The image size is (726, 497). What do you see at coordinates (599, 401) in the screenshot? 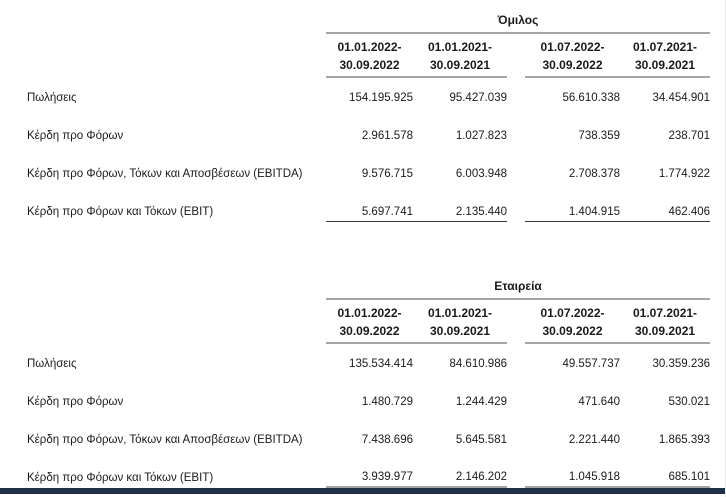
I see `value-cell: 471.640` at bounding box center [599, 401].